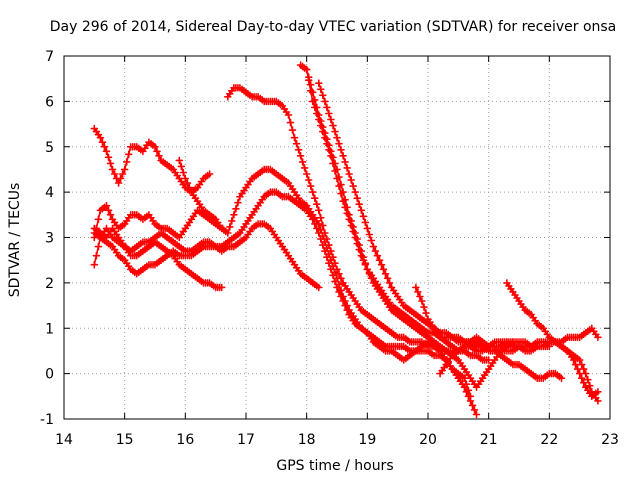 This screenshot has height=480, width=640. What do you see at coordinates (64, 440) in the screenshot?
I see `x-tick-label: 14` at bounding box center [64, 440].